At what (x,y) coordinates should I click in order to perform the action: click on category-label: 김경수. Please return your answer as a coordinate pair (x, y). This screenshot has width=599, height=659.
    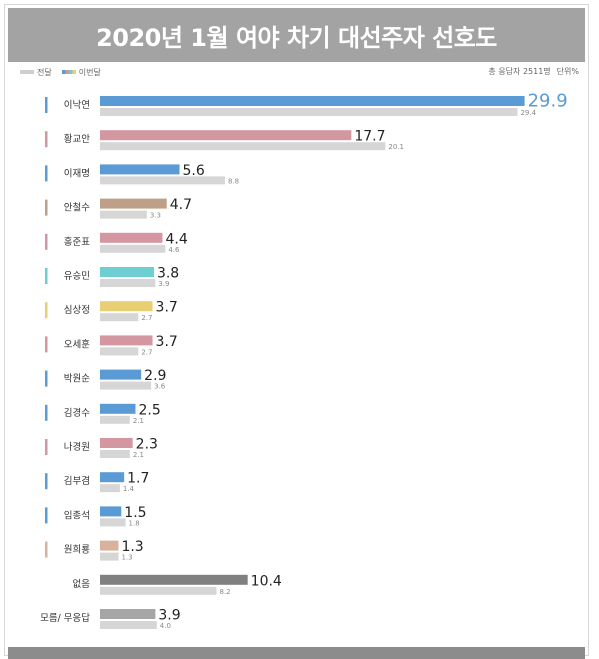
    Looking at the image, I should click on (77, 413).